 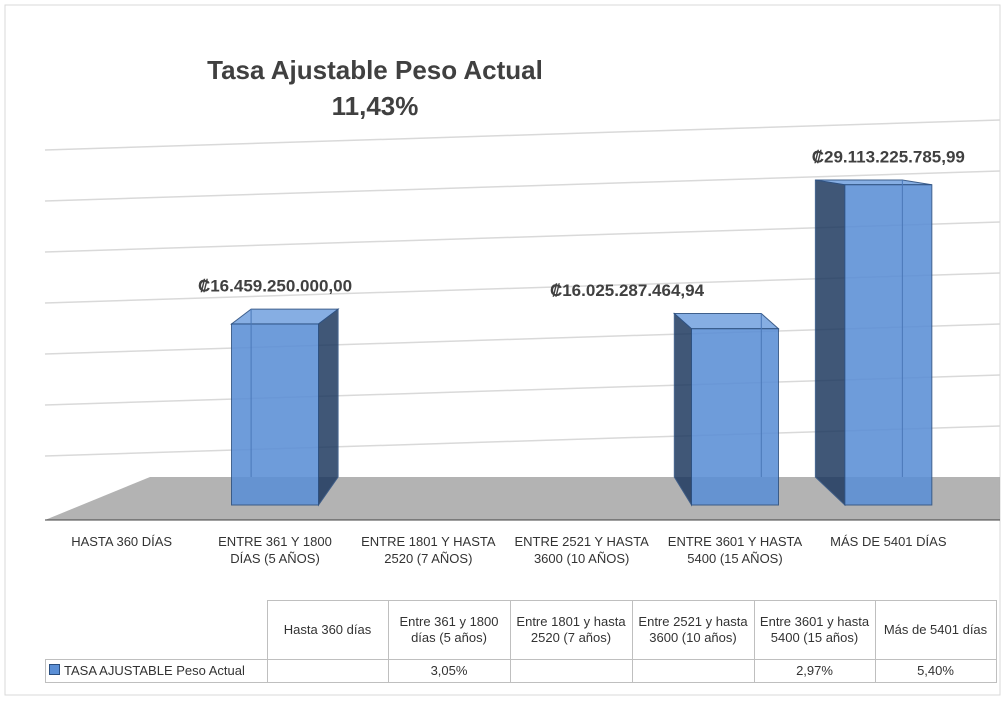 I want to click on table-column-header: Entre 2521 y hasta 3600 (10 años), so click(x=693, y=630).